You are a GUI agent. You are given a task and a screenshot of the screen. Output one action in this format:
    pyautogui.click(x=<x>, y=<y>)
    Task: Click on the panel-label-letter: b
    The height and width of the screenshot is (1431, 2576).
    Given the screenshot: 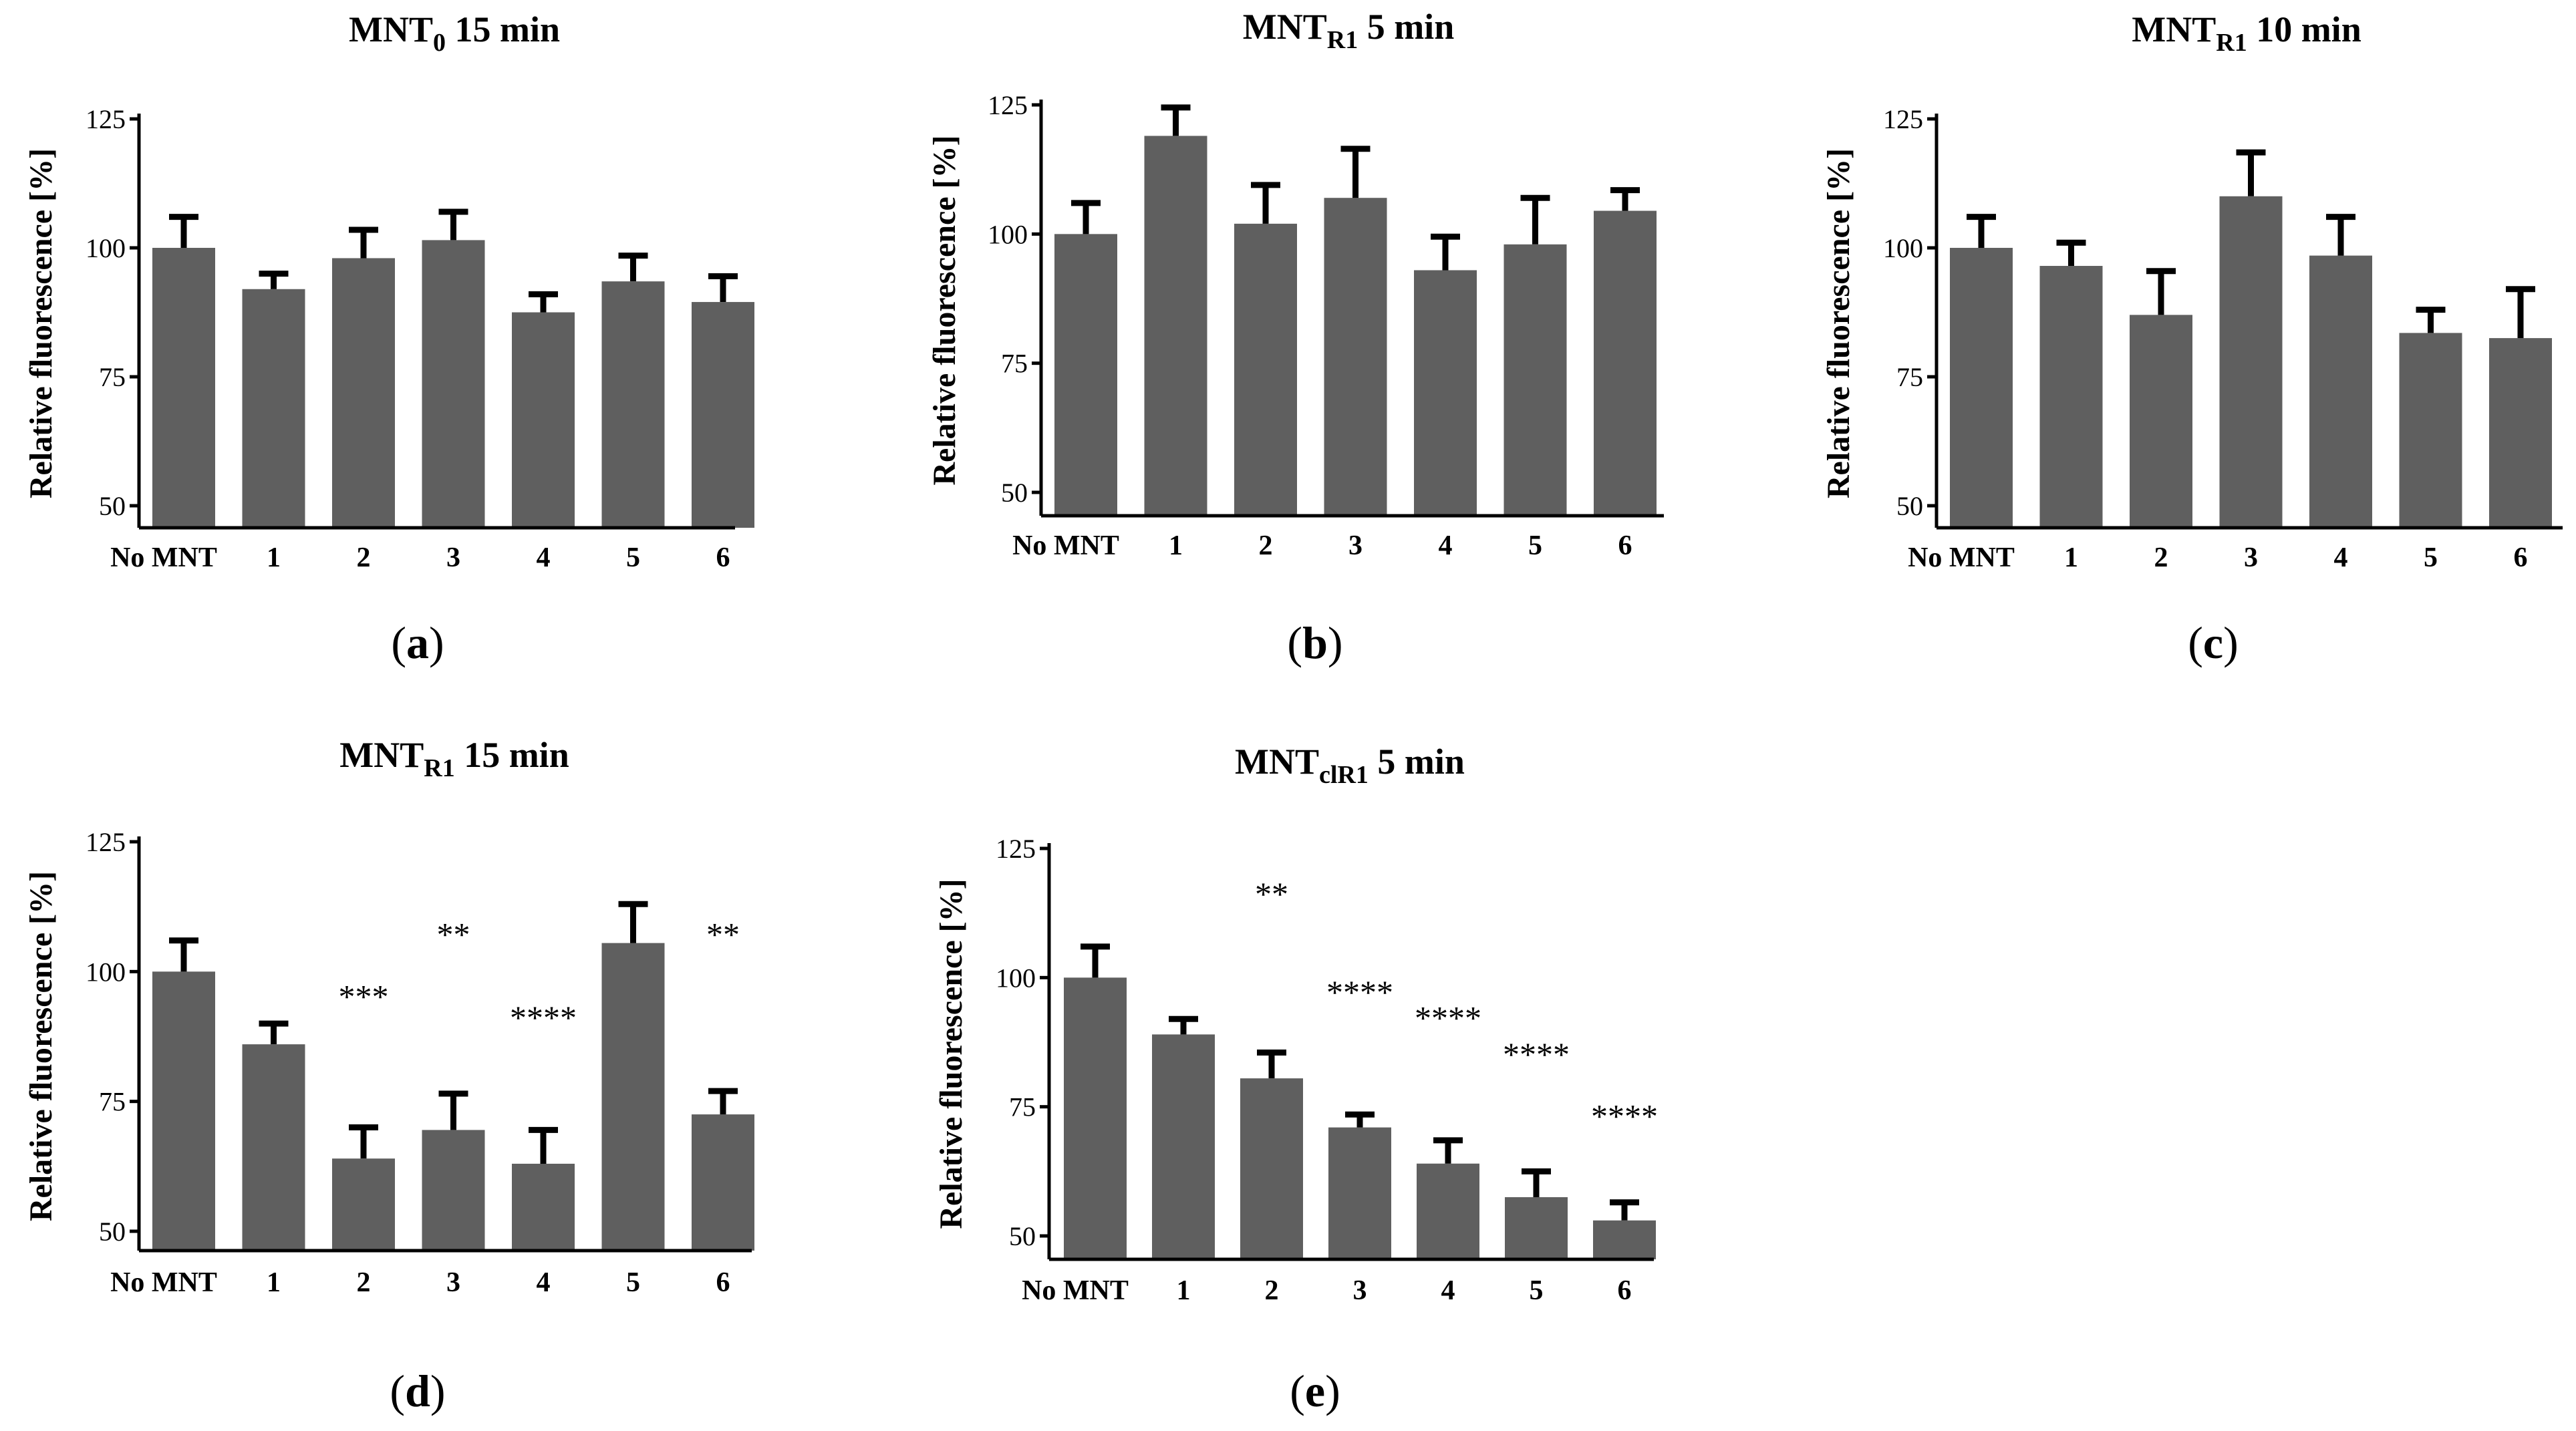 What is the action you would take?
    pyautogui.click(x=1315, y=642)
    